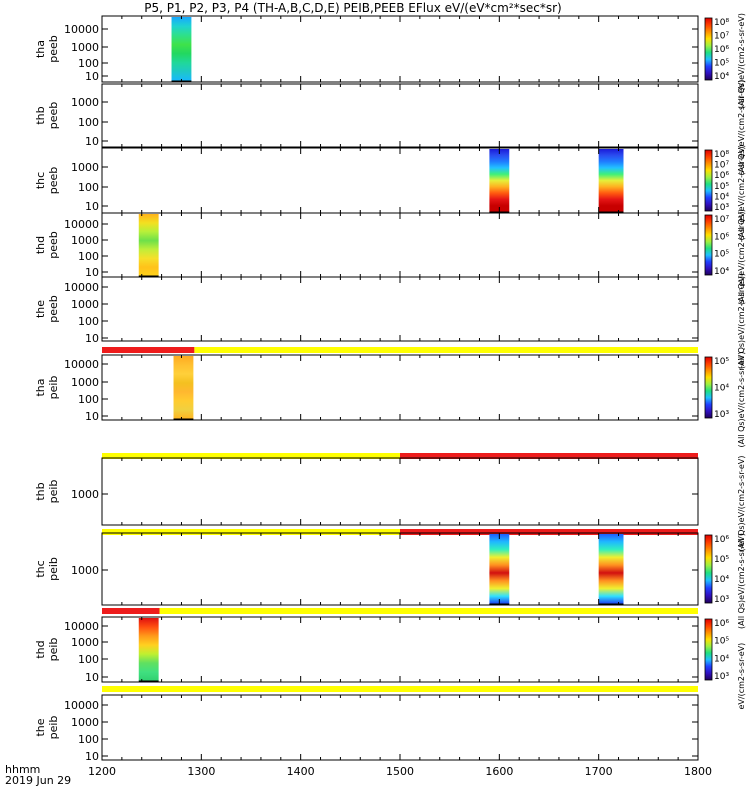 Image resolution: width=750 pixels, height=800 pixels. I want to click on panel-probe-label: thb, so click(40, 491).